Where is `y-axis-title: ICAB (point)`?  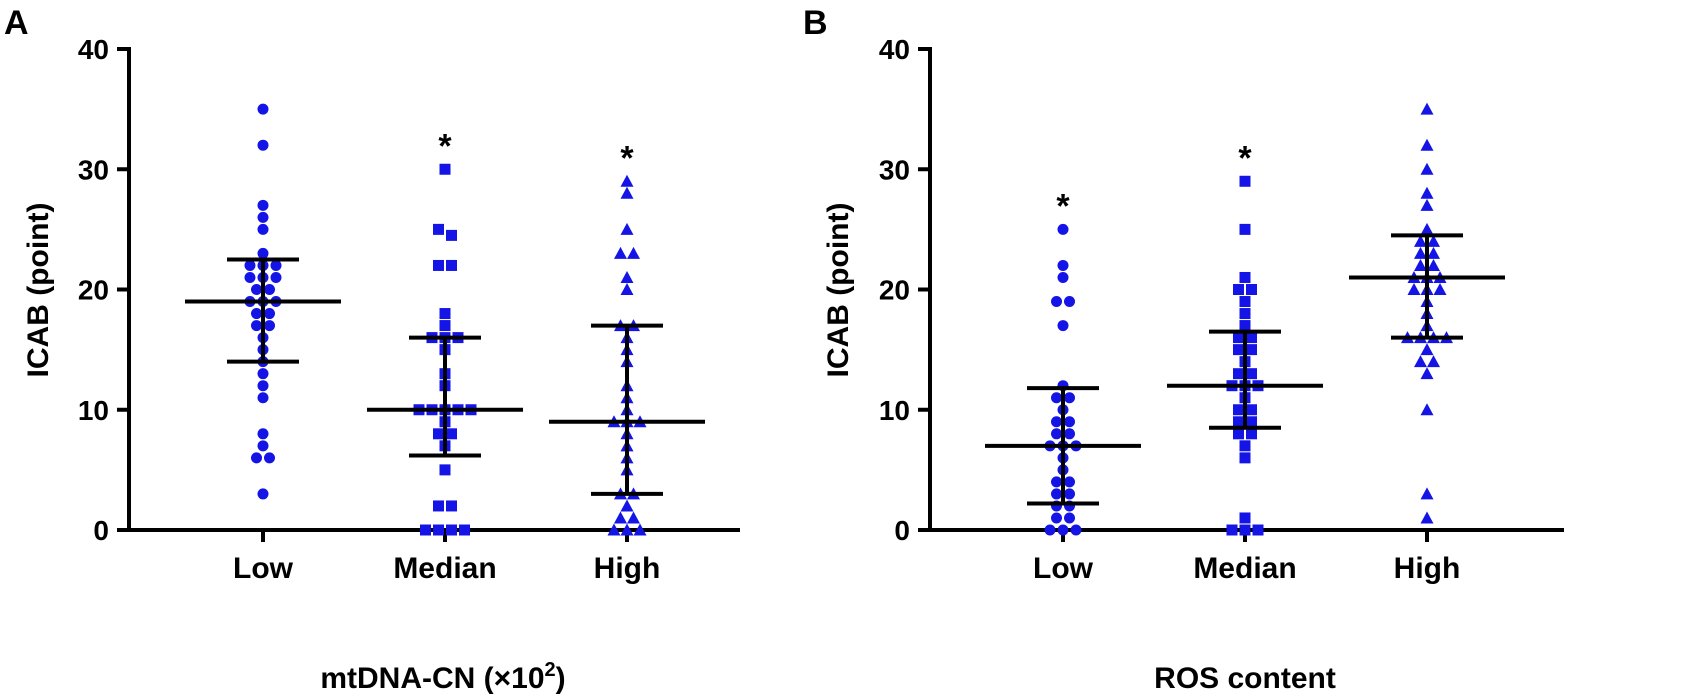
y-axis-title: ICAB (point) is located at coordinates (38, 290).